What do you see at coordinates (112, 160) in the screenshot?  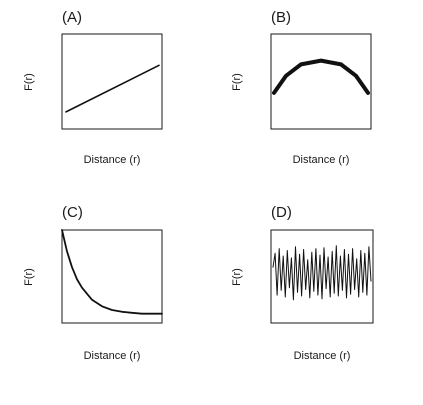 I see `panel-a-xlabel: Distance (r)` at bounding box center [112, 160].